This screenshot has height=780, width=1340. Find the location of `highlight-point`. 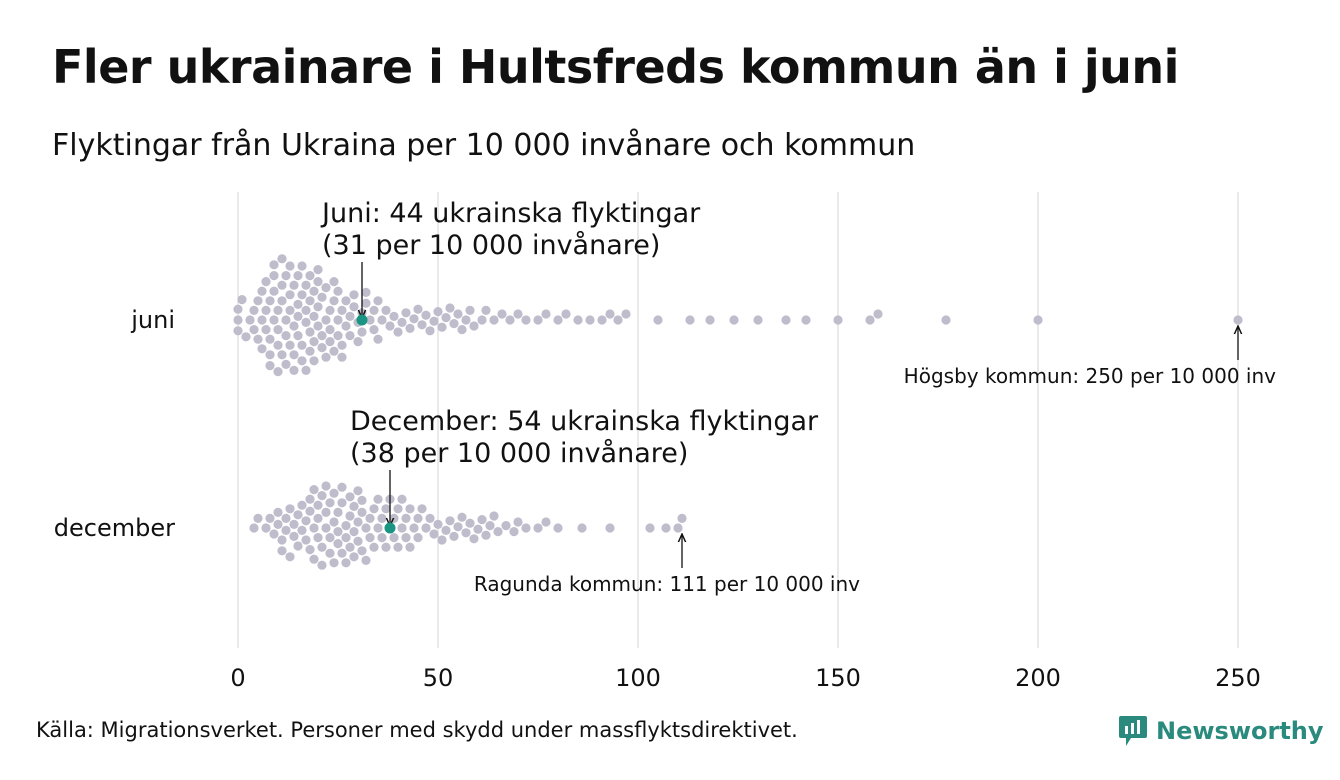

highlight-point is located at coordinates (390, 528).